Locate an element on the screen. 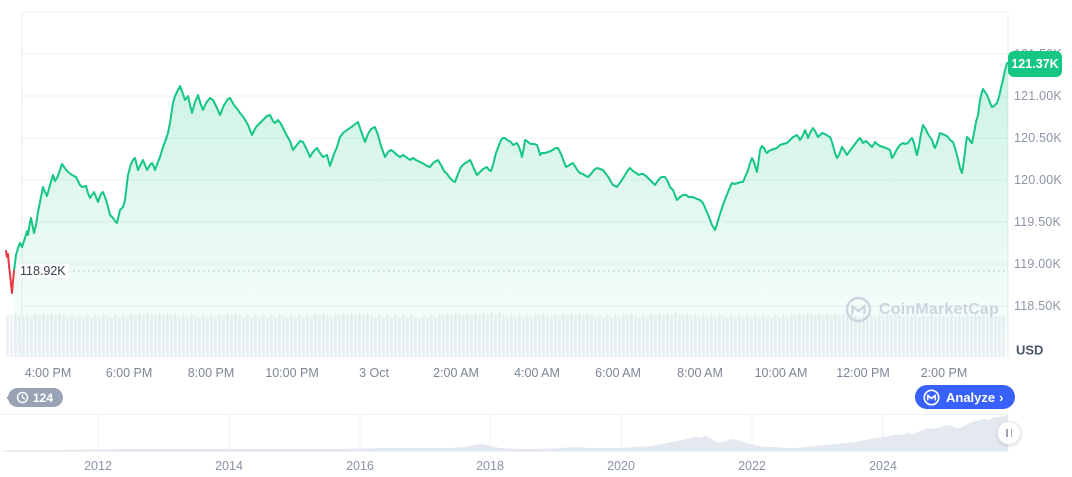  x-tick-label: 8:00 AM is located at coordinates (700, 373).